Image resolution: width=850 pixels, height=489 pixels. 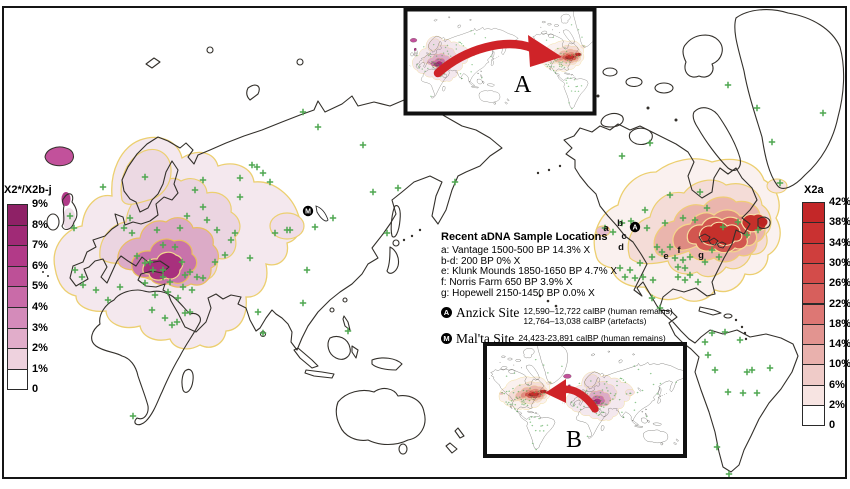 What do you see at coordinates (839, 303) in the screenshot?
I see `legend-right-tick: 22%` at bounding box center [839, 303].